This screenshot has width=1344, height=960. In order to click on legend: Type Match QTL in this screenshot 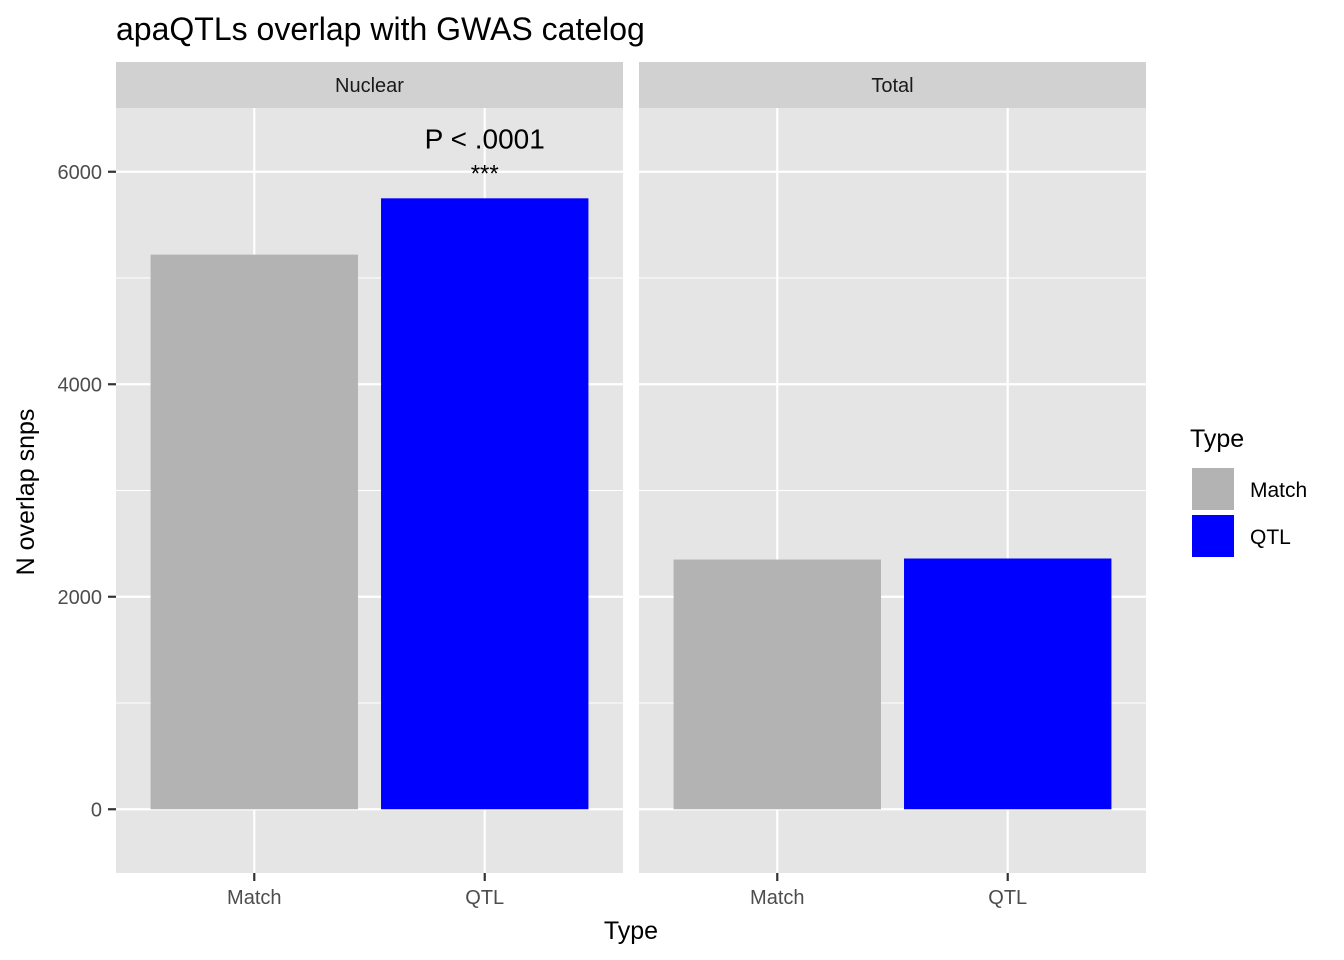, I will do `click(1248, 491)`.